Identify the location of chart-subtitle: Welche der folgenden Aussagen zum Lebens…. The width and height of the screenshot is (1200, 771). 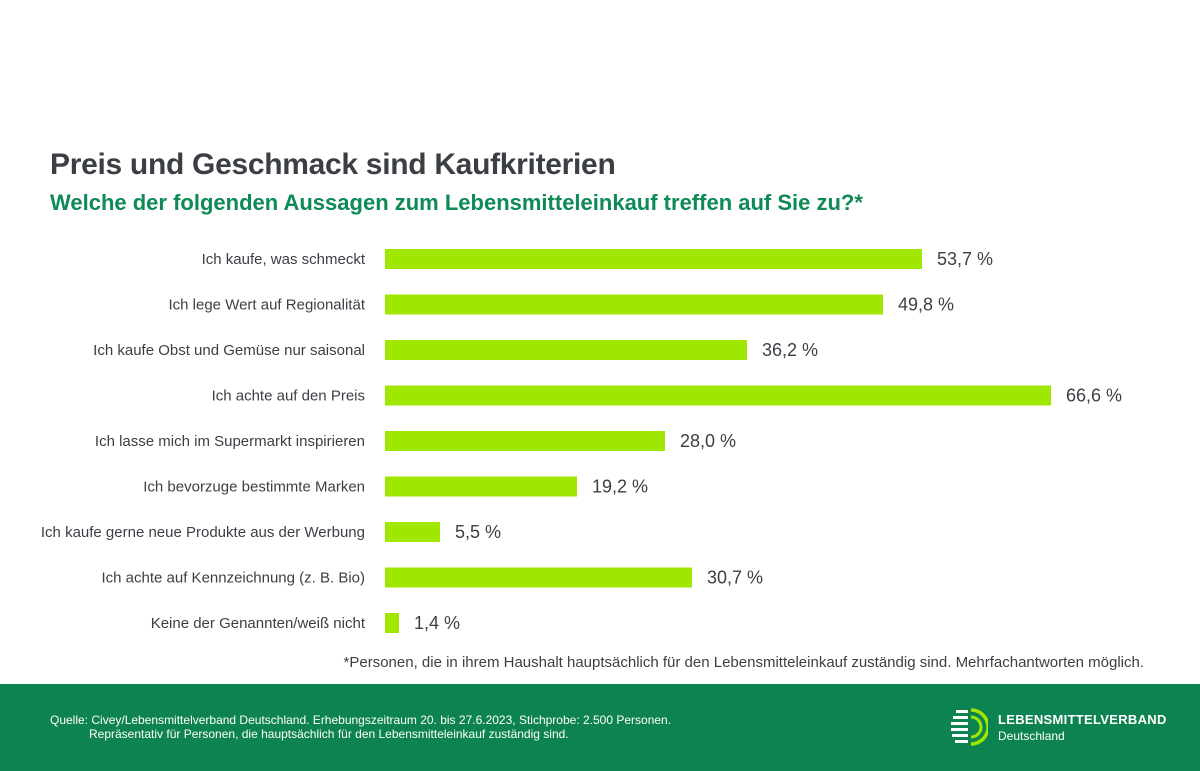
(456, 202).